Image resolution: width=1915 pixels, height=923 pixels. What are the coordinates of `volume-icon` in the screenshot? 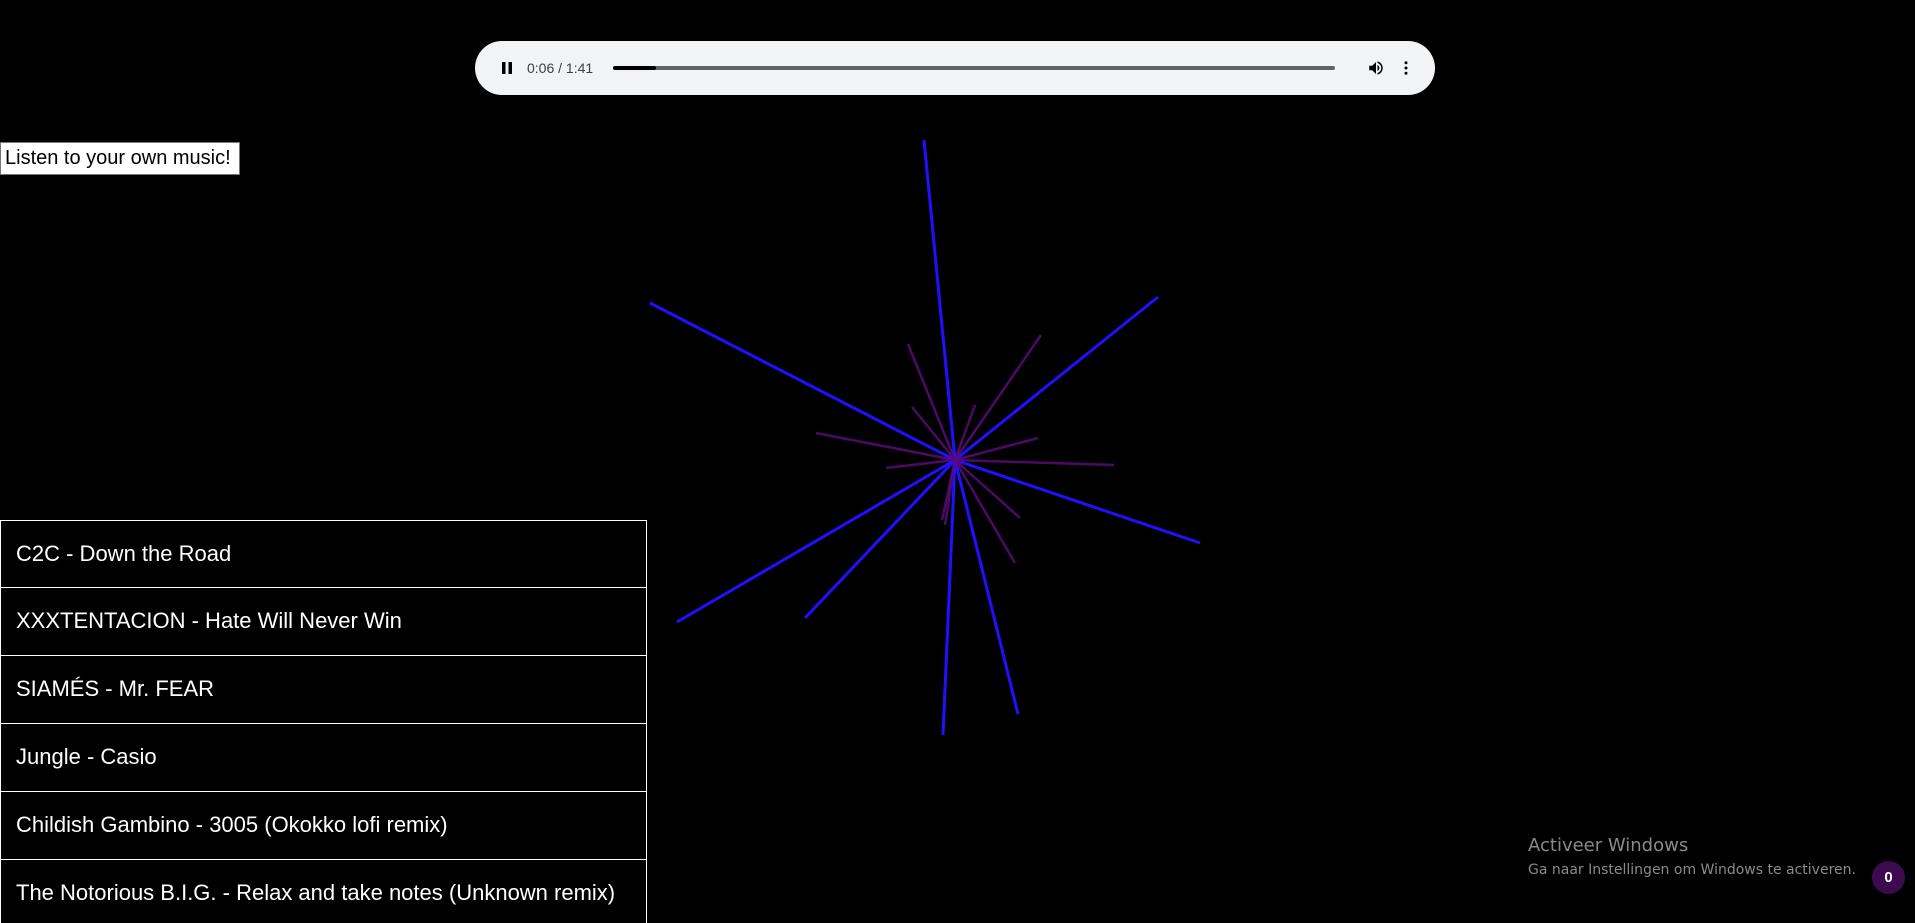 It's located at (1376, 68).